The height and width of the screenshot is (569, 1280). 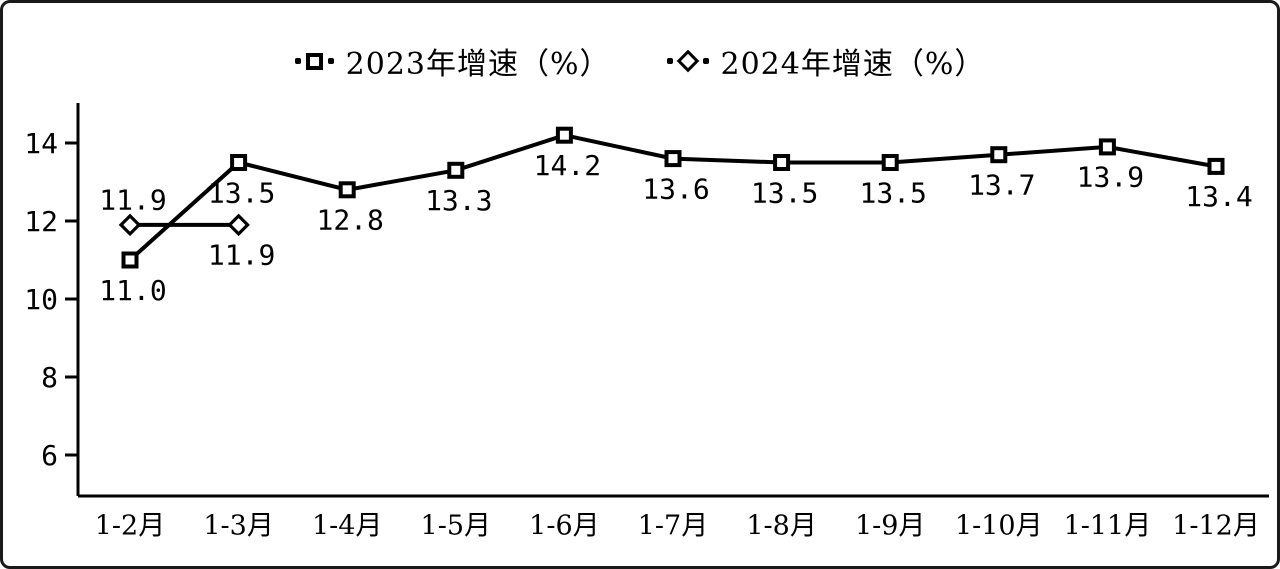 What do you see at coordinates (478, 64) in the screenshot?
I see `legend-label-2023: 2023年增速（%）` at bounding box center [478, 64].